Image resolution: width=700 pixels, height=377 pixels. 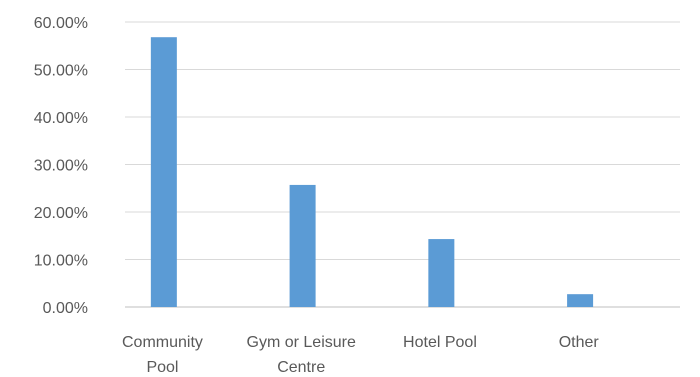 I want to click on y-tick-label: 30.00%, so click(x=61, y=166).